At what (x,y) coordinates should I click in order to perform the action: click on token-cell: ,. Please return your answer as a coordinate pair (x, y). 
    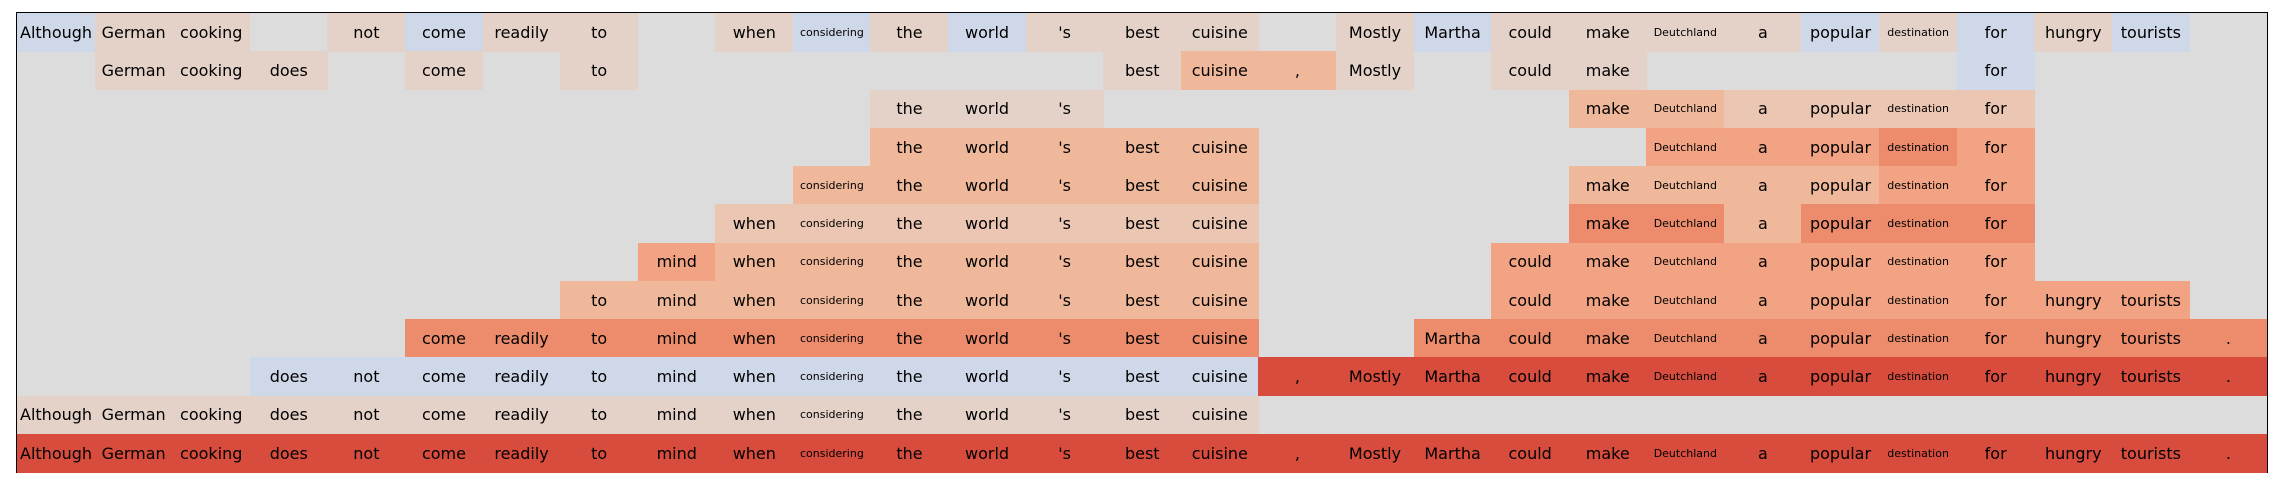
    Looking at the image, I should click on (1297, 453).